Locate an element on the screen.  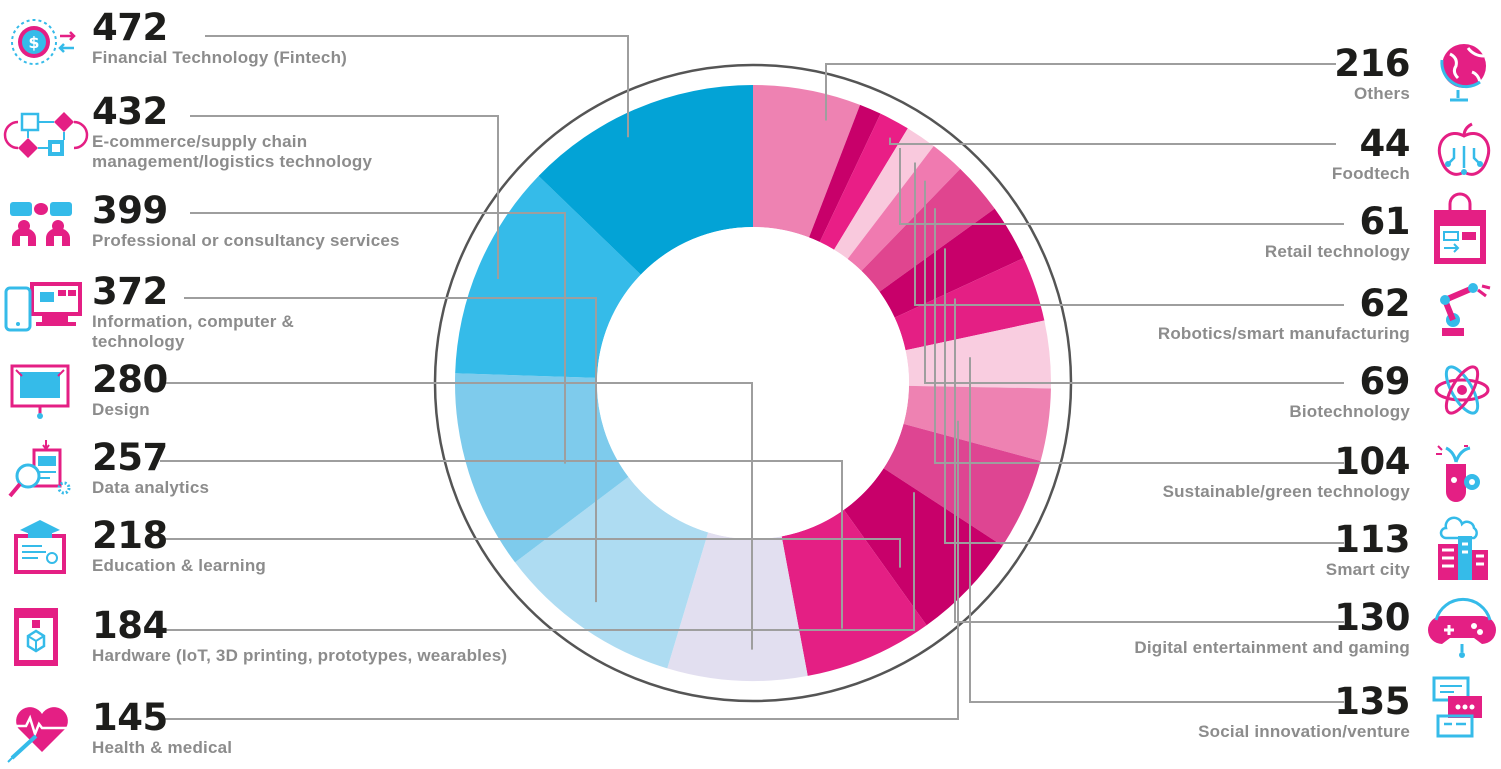
category-value: 218 is located at coordinates (130, 535).